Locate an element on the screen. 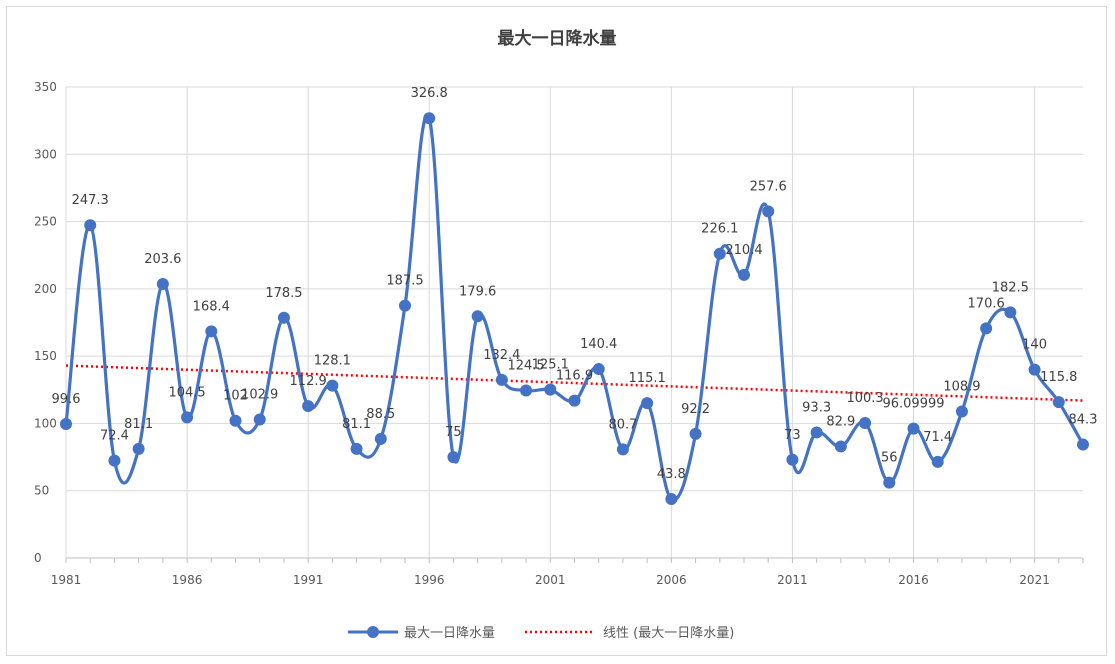 This screenshot has width=1115, height=664. data-label: 43.8 is located at coordinates (671, 474).